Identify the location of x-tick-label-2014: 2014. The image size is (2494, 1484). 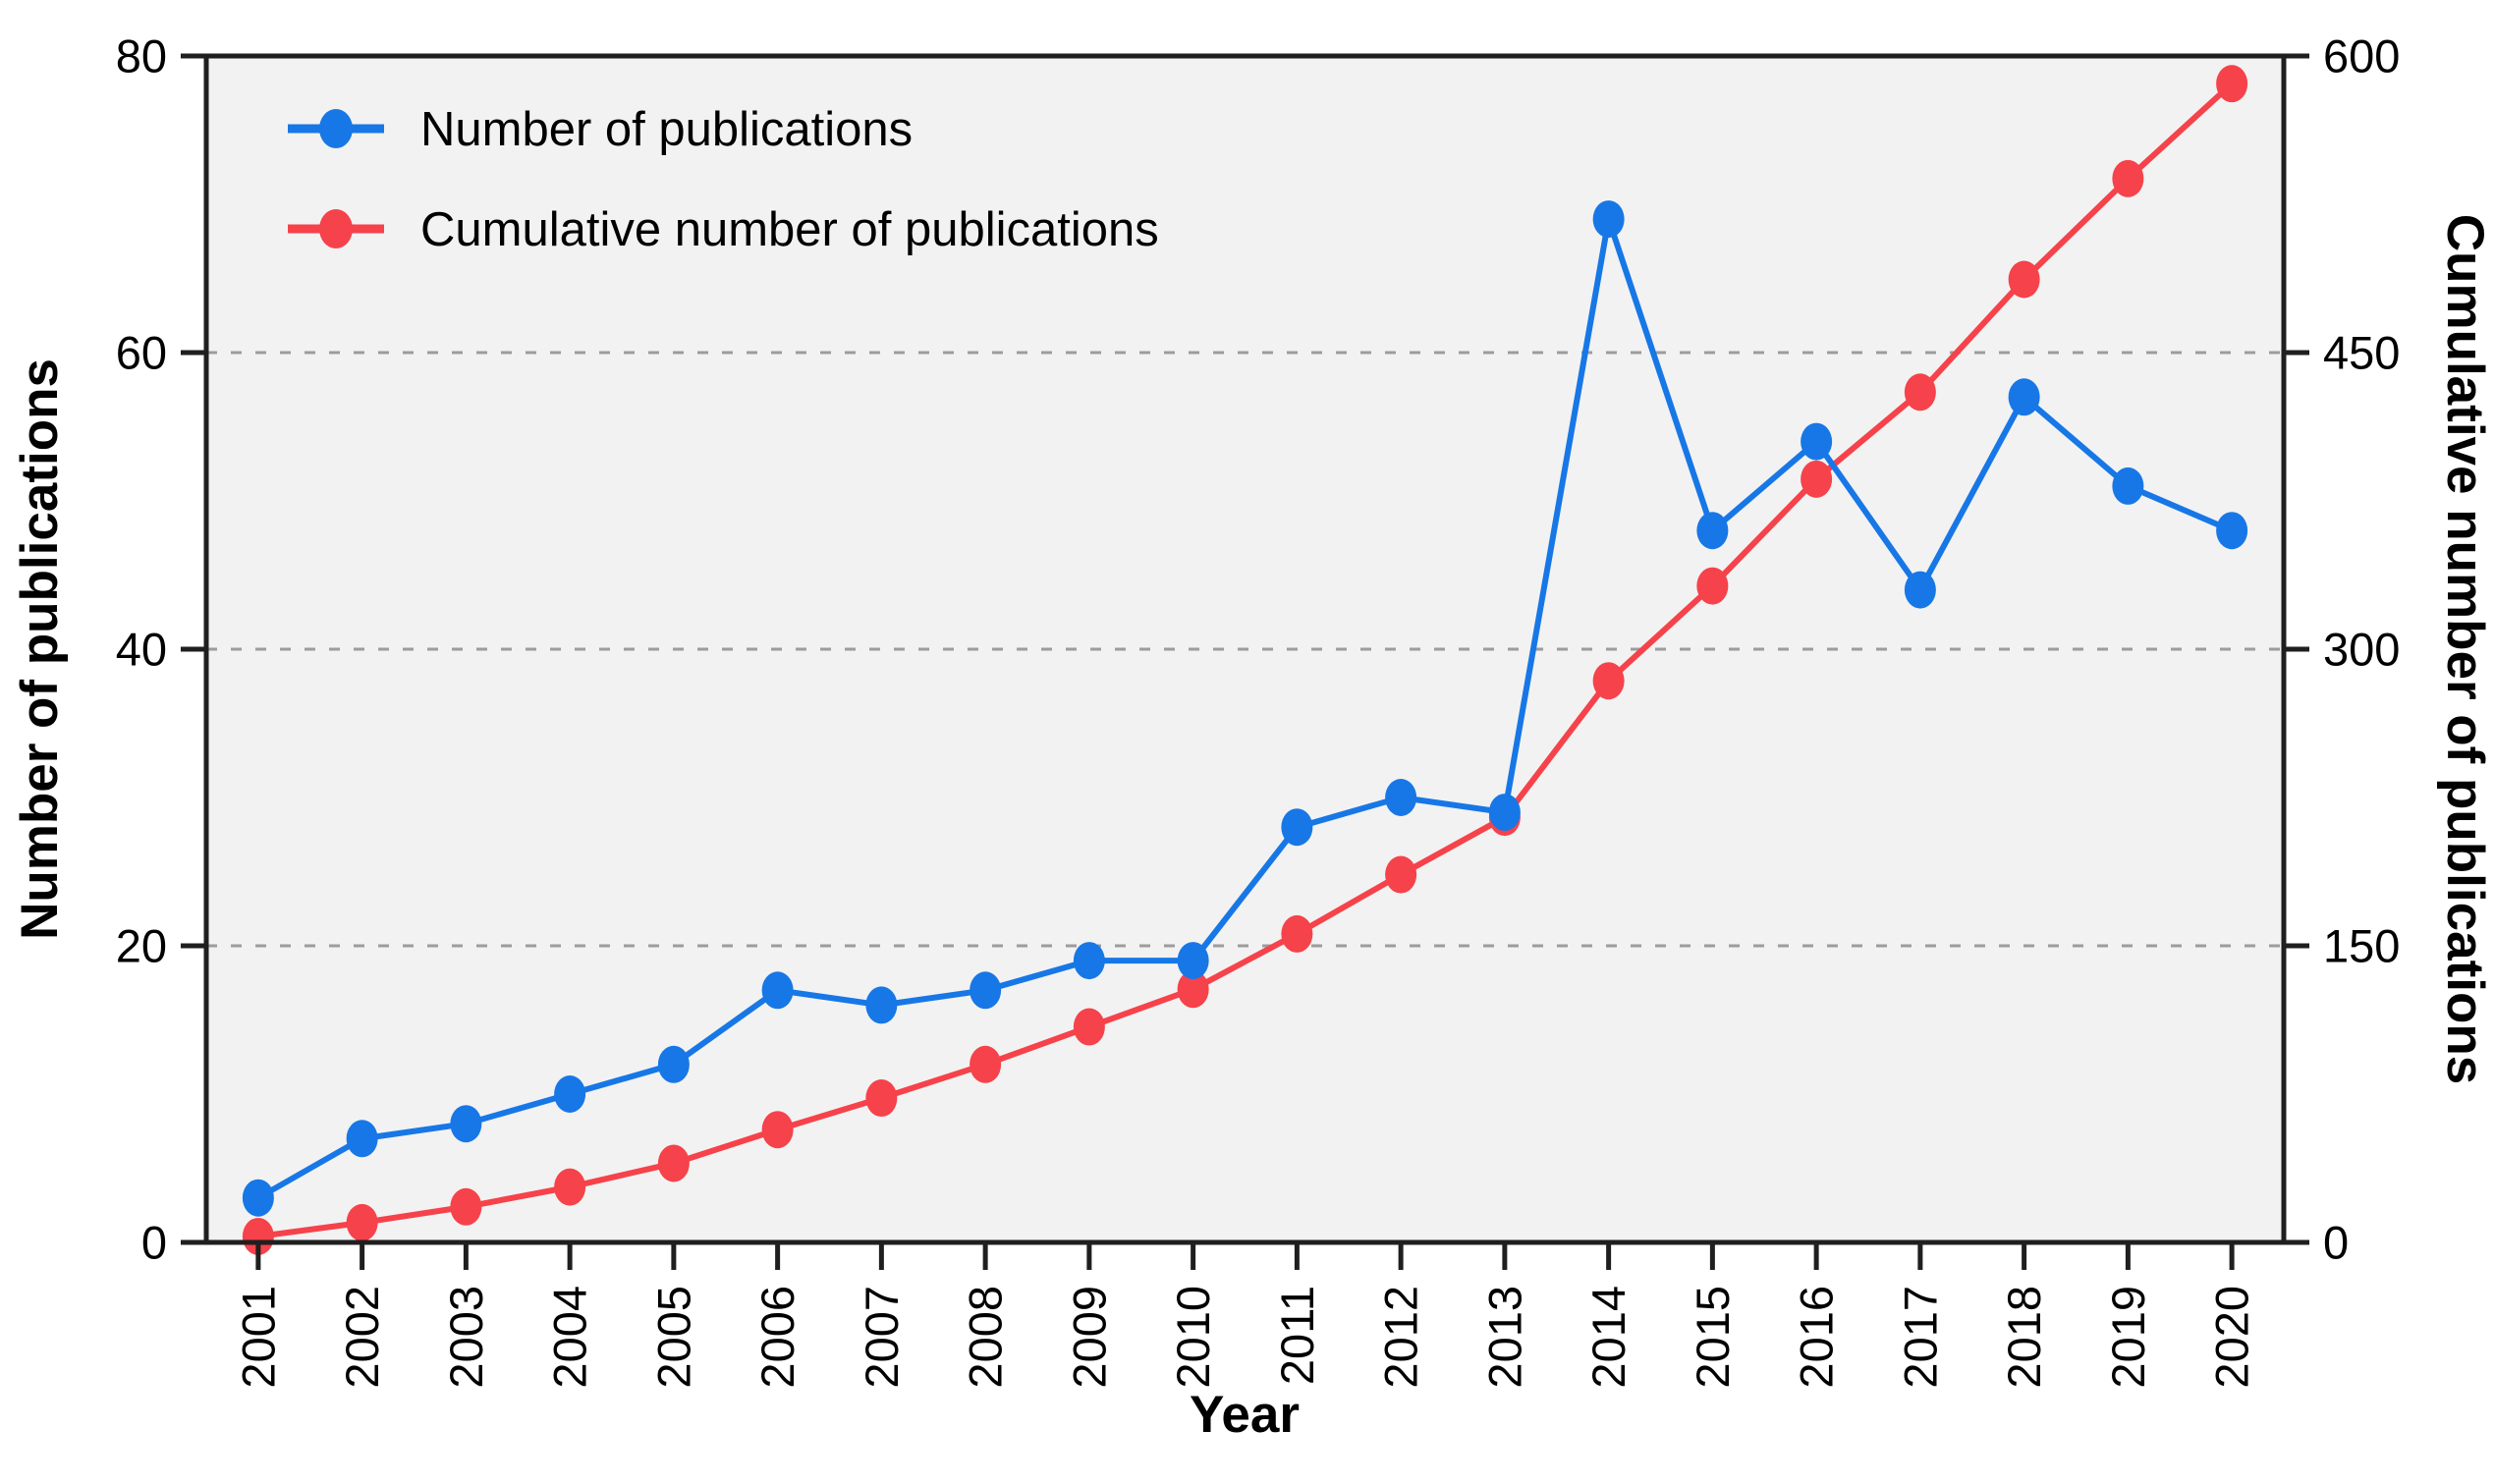
(1608, 1337).